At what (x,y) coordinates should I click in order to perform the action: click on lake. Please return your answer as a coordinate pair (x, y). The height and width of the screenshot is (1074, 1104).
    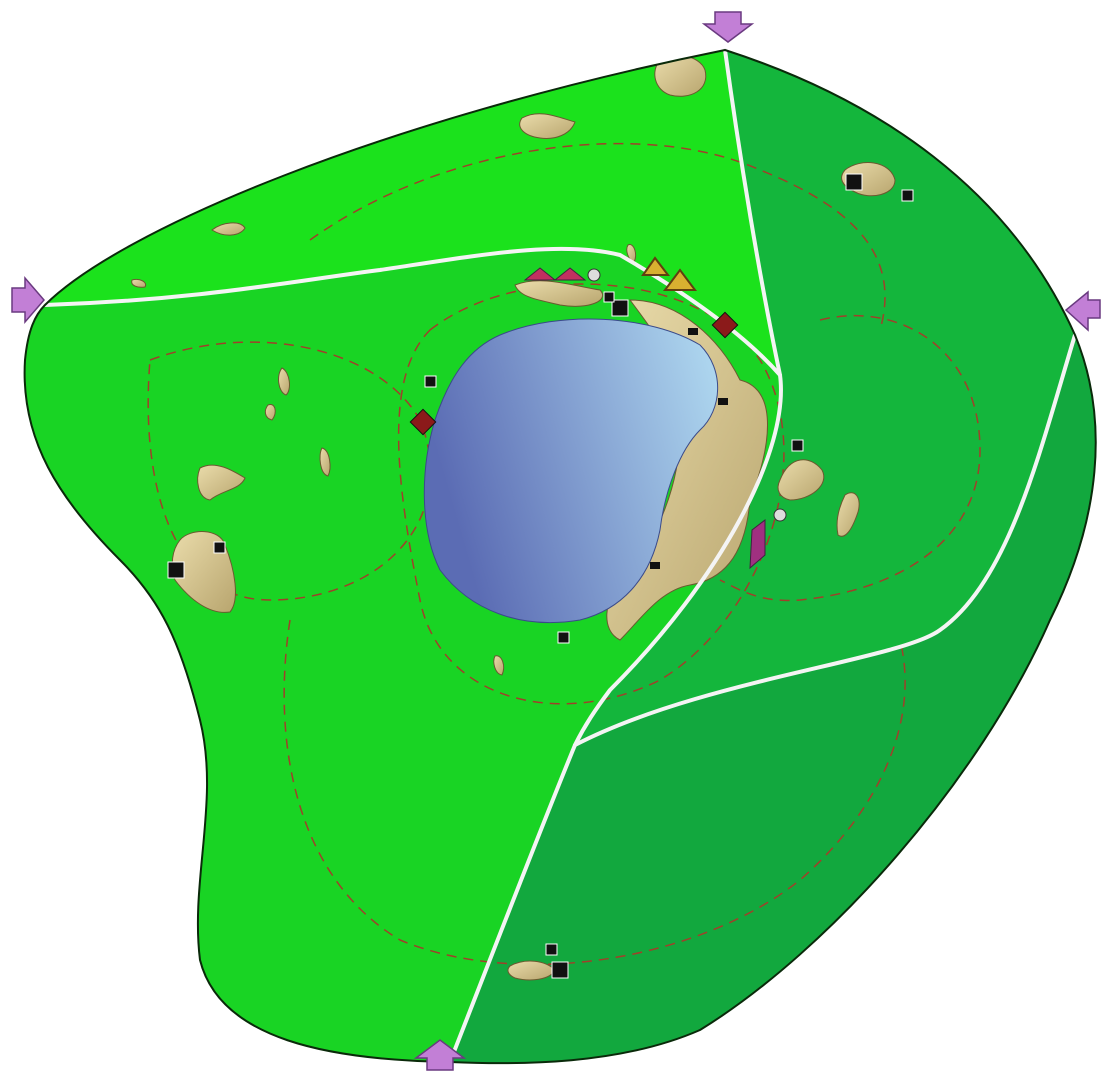
    Looking at the image, I should click on (571, 471).